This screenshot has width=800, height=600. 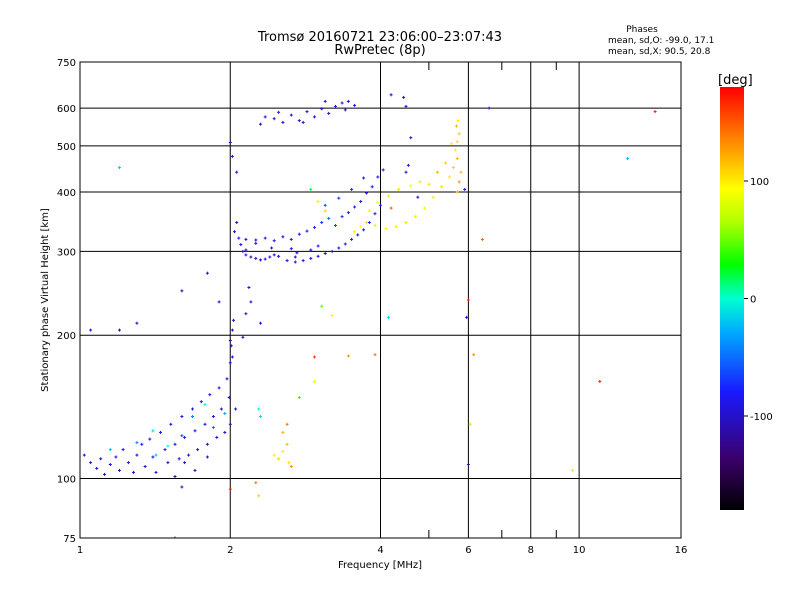 What do you see at coordinates (69, 539) in the screenshot?
I see `y-tick-label: 75` at bounding box center [69, 539].